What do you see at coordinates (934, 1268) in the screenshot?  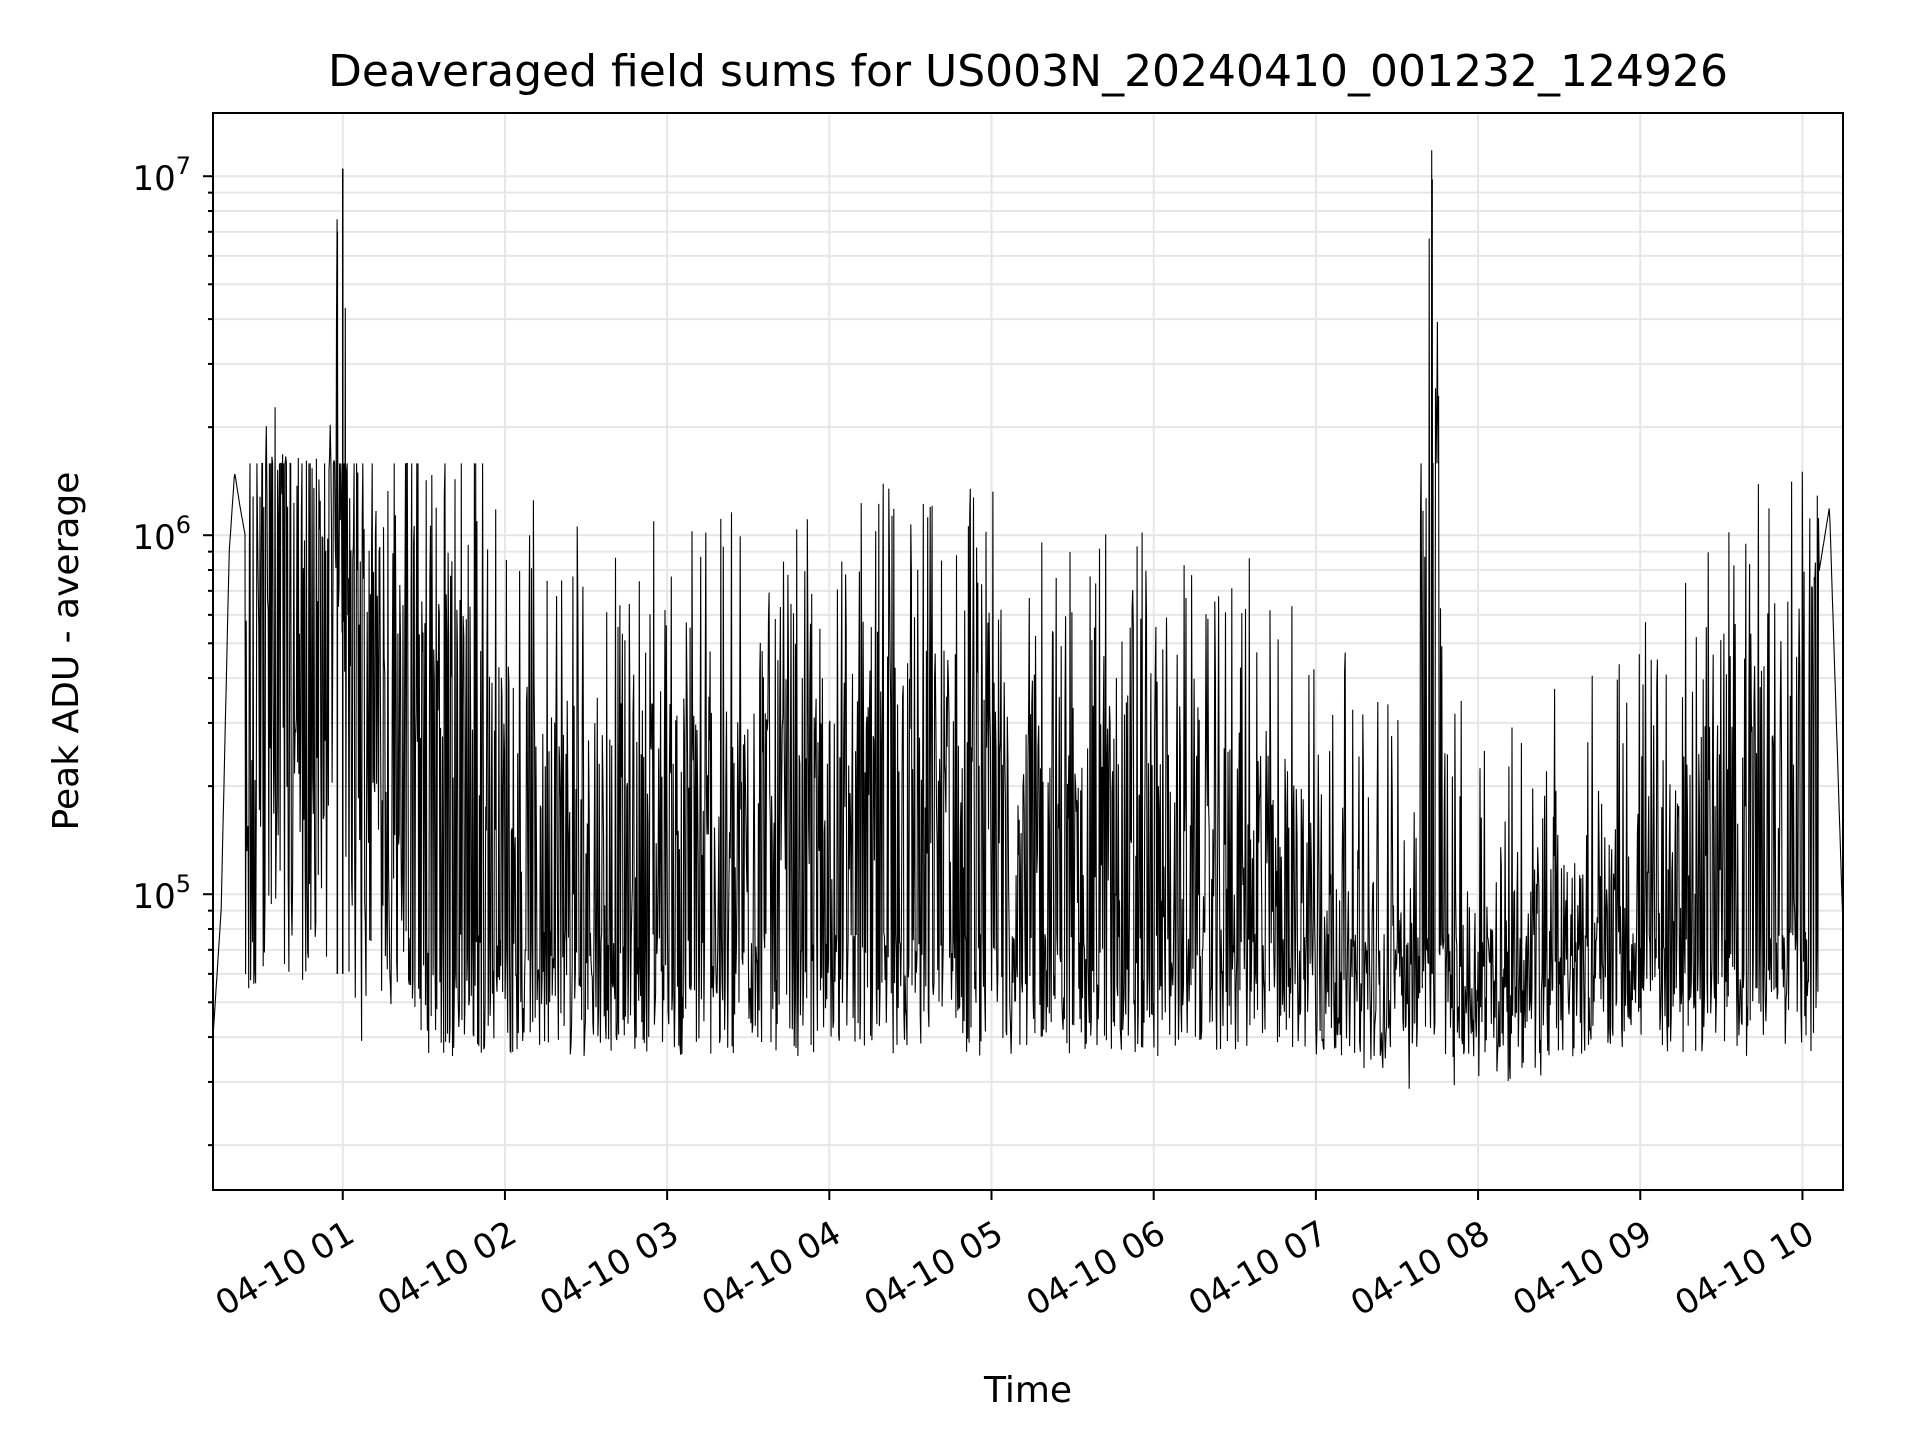 I see `x-tick-label: 04-10 05` at bounding box center [934, 1268].